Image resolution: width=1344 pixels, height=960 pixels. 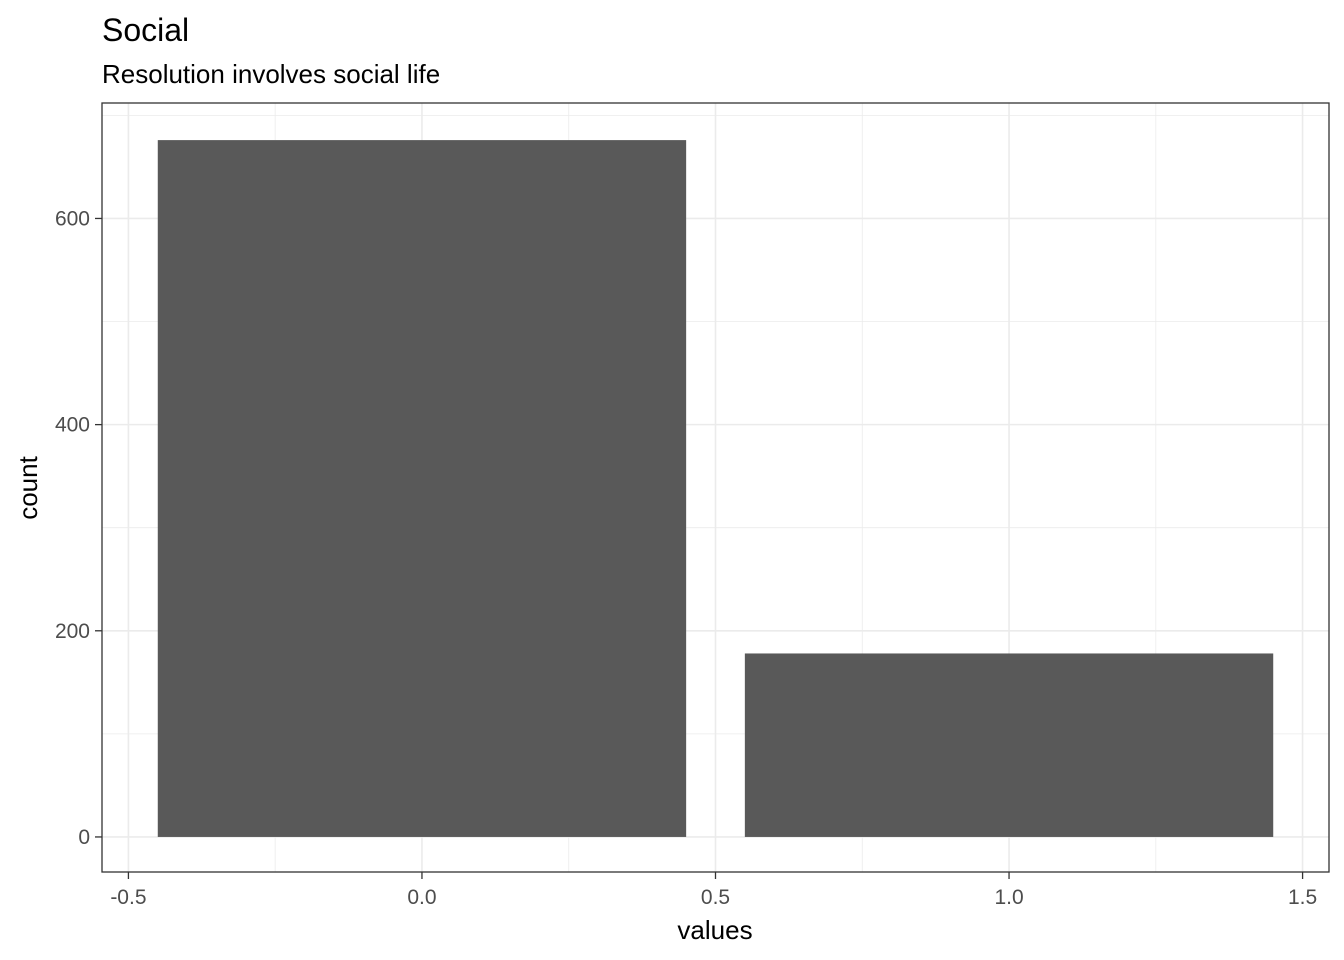 I want to click on x-tick-label: 1.0, so click(x=1008, y=897).